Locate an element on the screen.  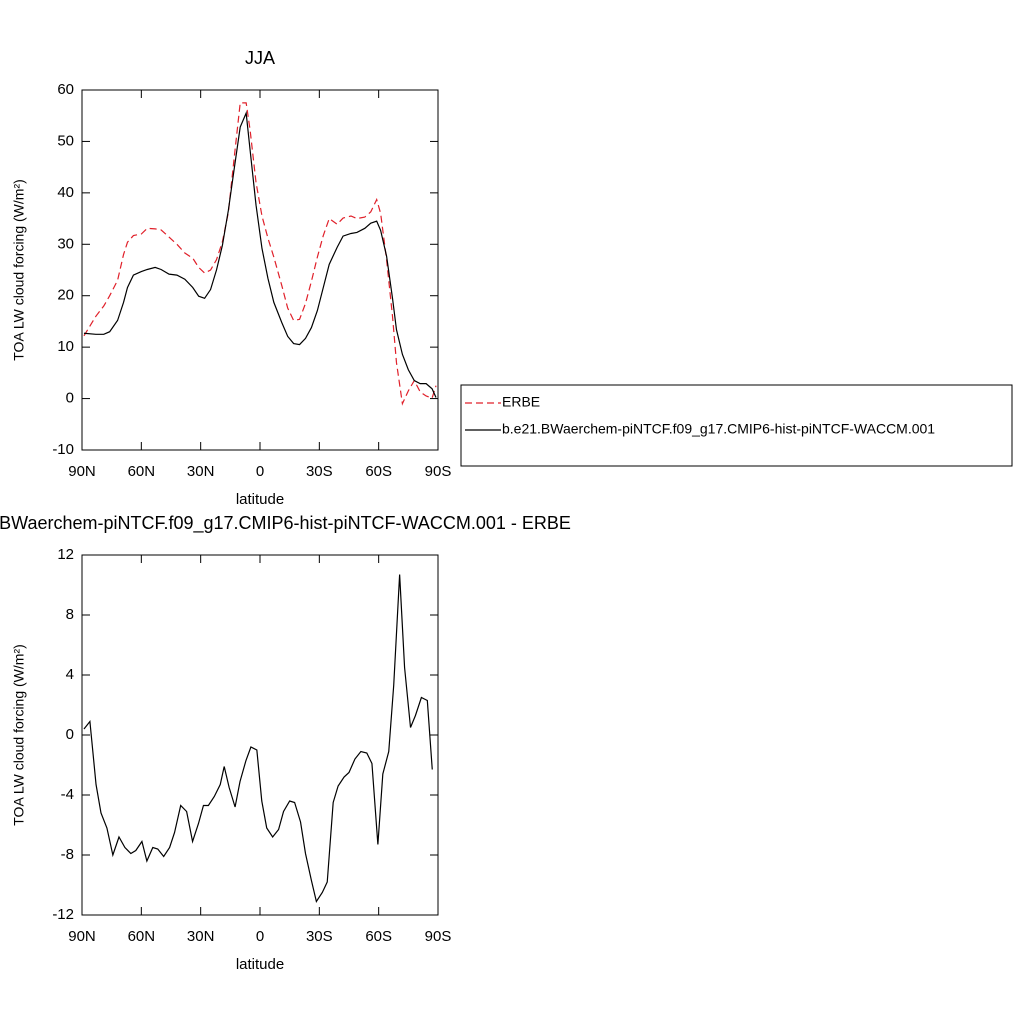
y-tick-label: -4 is located at coordinates (67, 794).